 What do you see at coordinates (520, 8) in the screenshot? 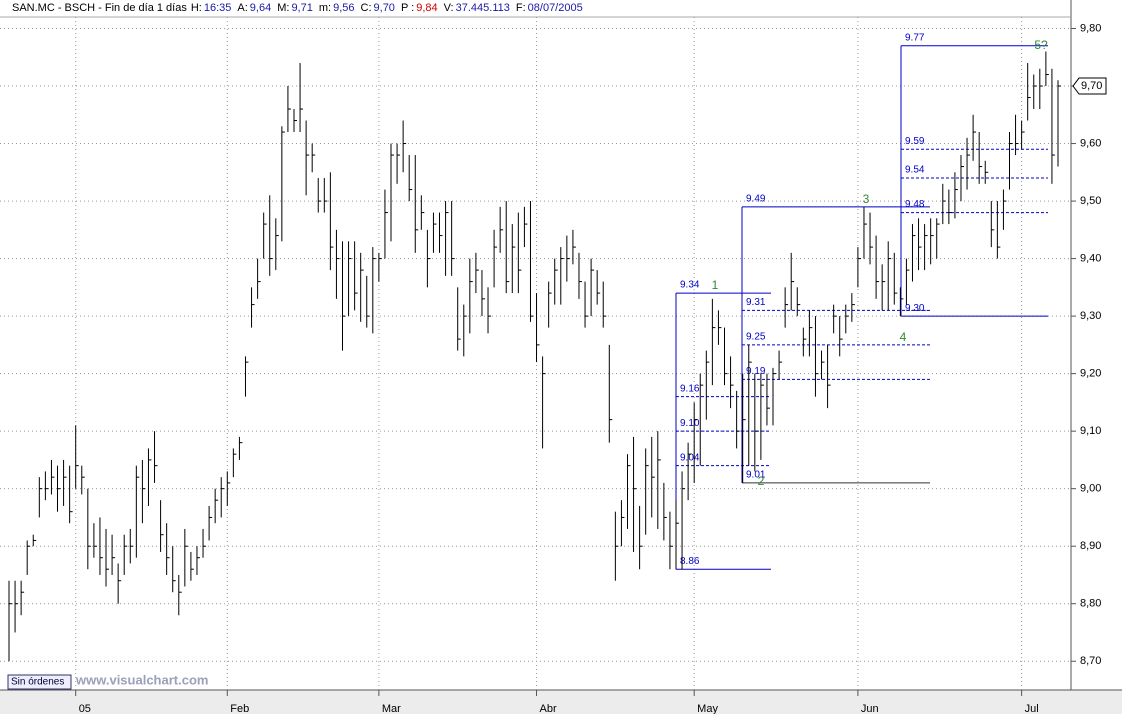
I see `header-label: F:` at bounding box center [520, 8].